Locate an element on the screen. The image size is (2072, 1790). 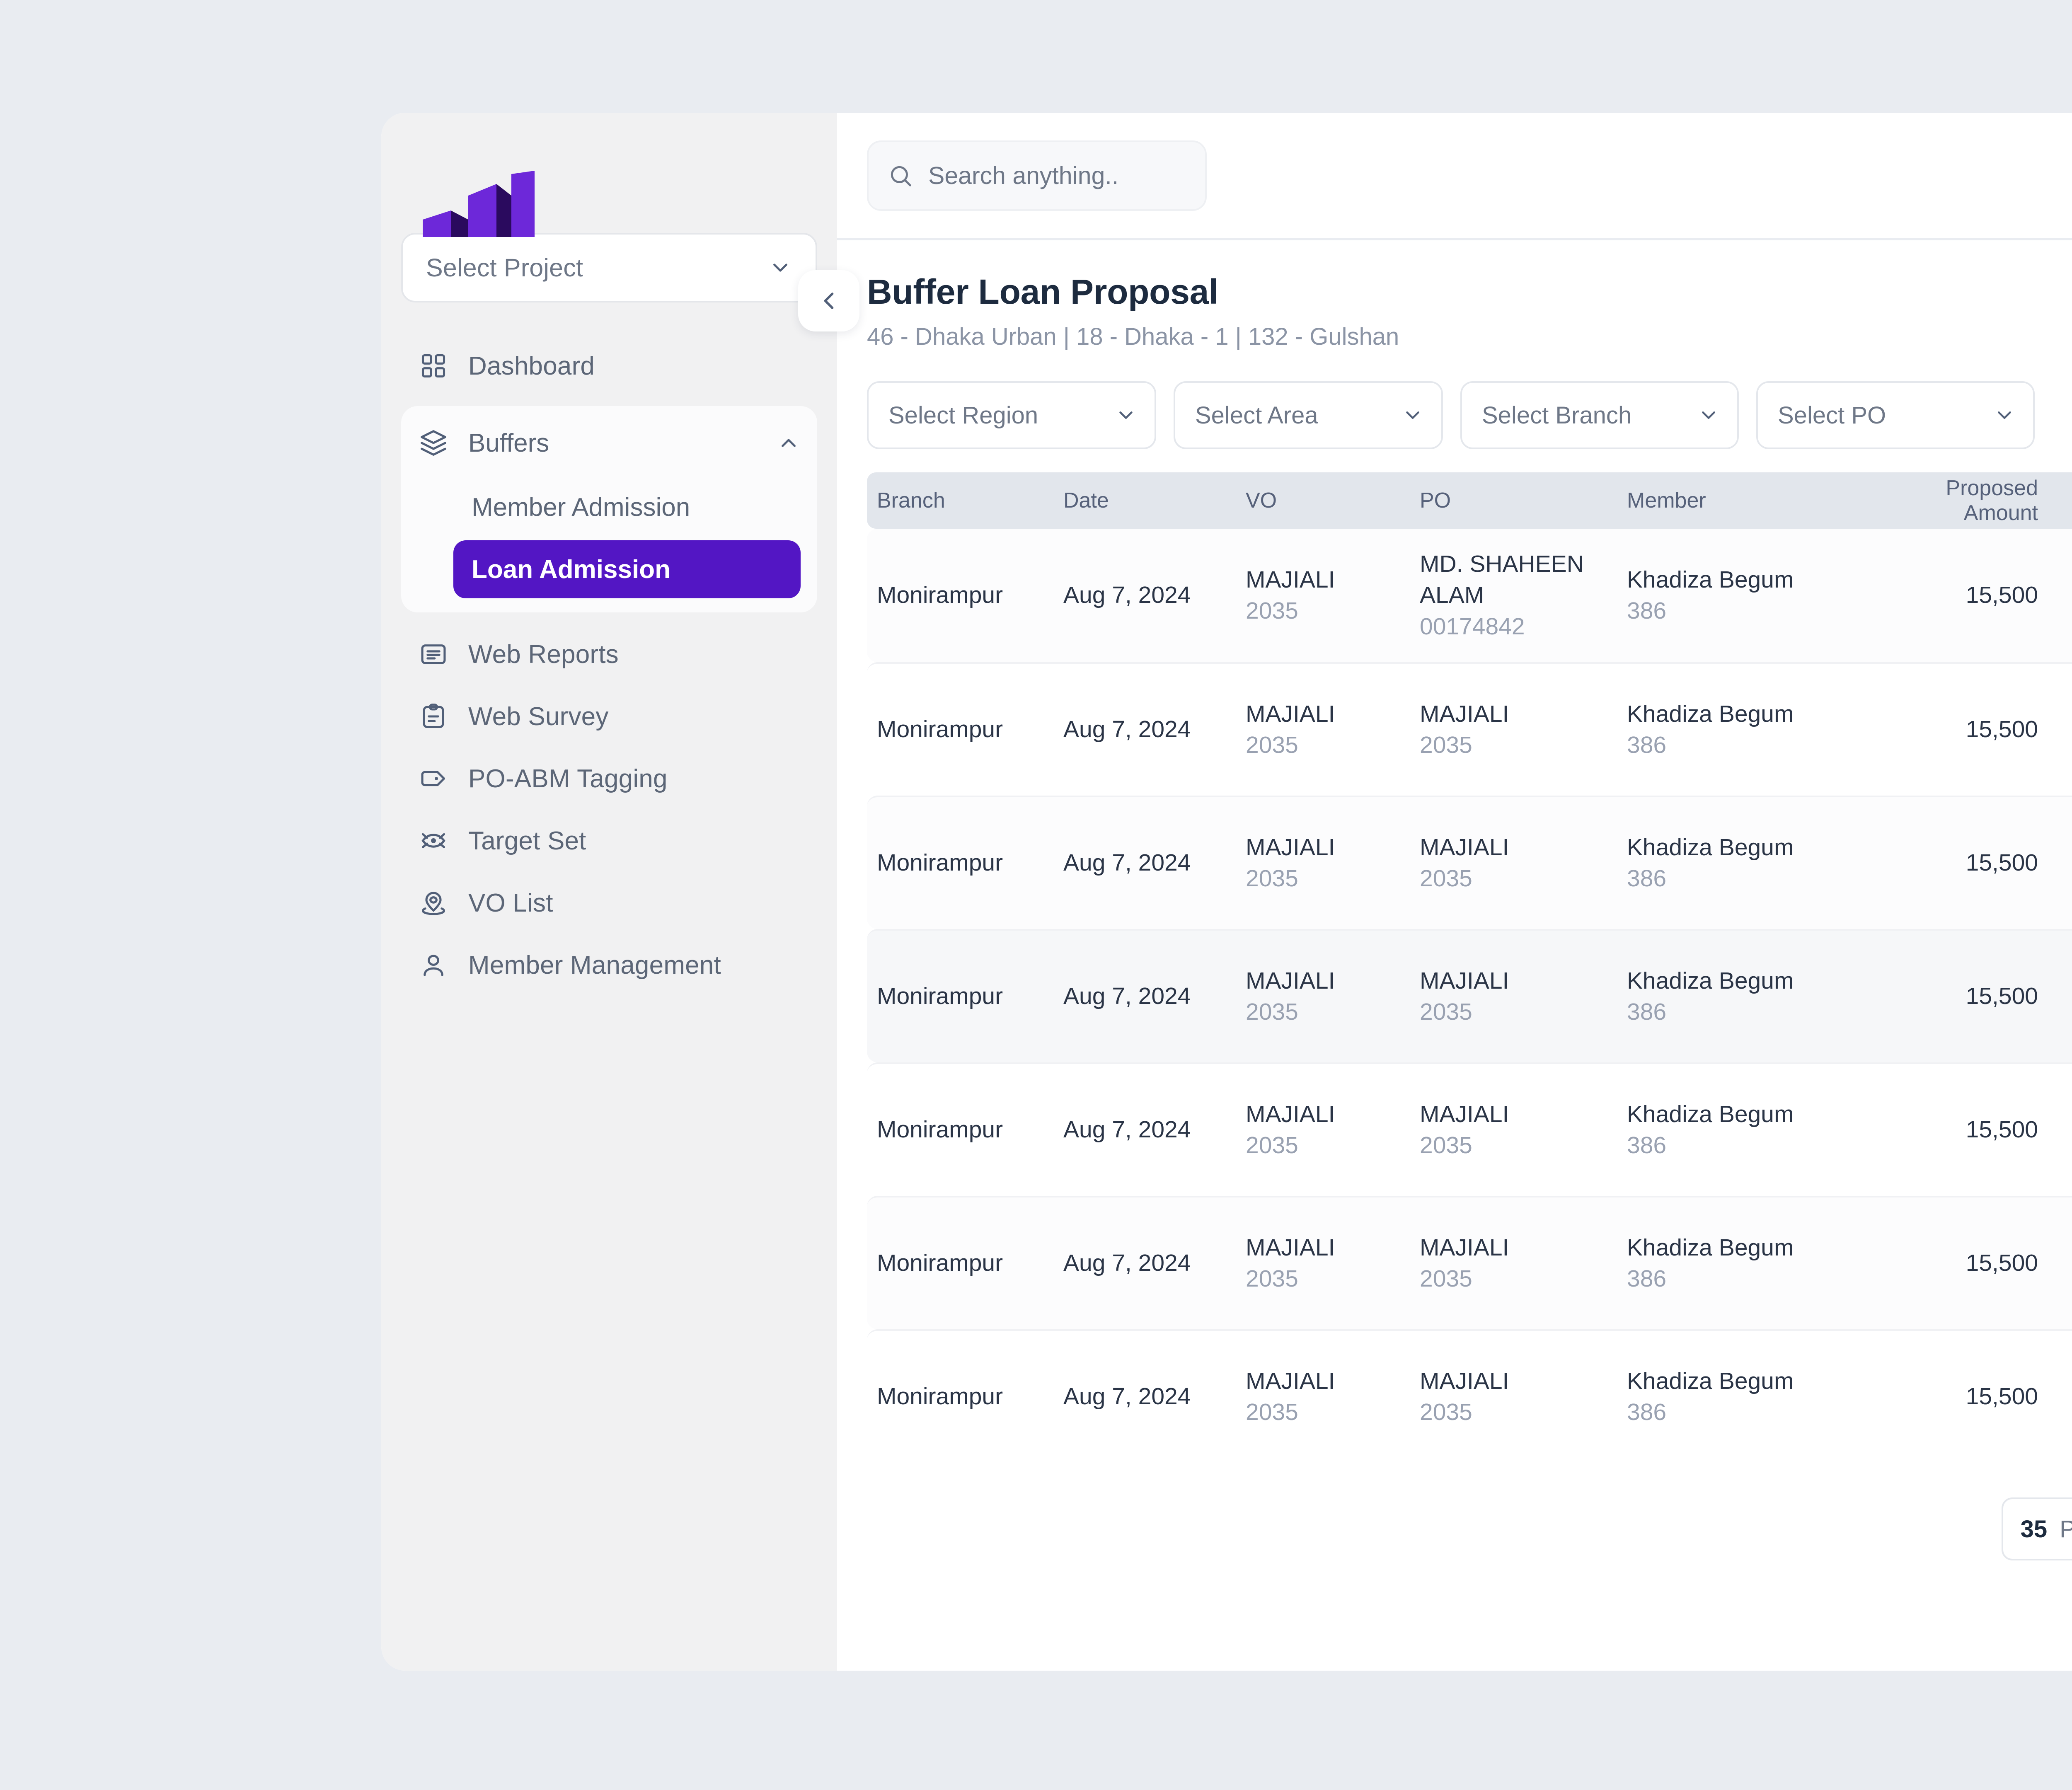
report-card-icon is located at coordinates (433, 654).